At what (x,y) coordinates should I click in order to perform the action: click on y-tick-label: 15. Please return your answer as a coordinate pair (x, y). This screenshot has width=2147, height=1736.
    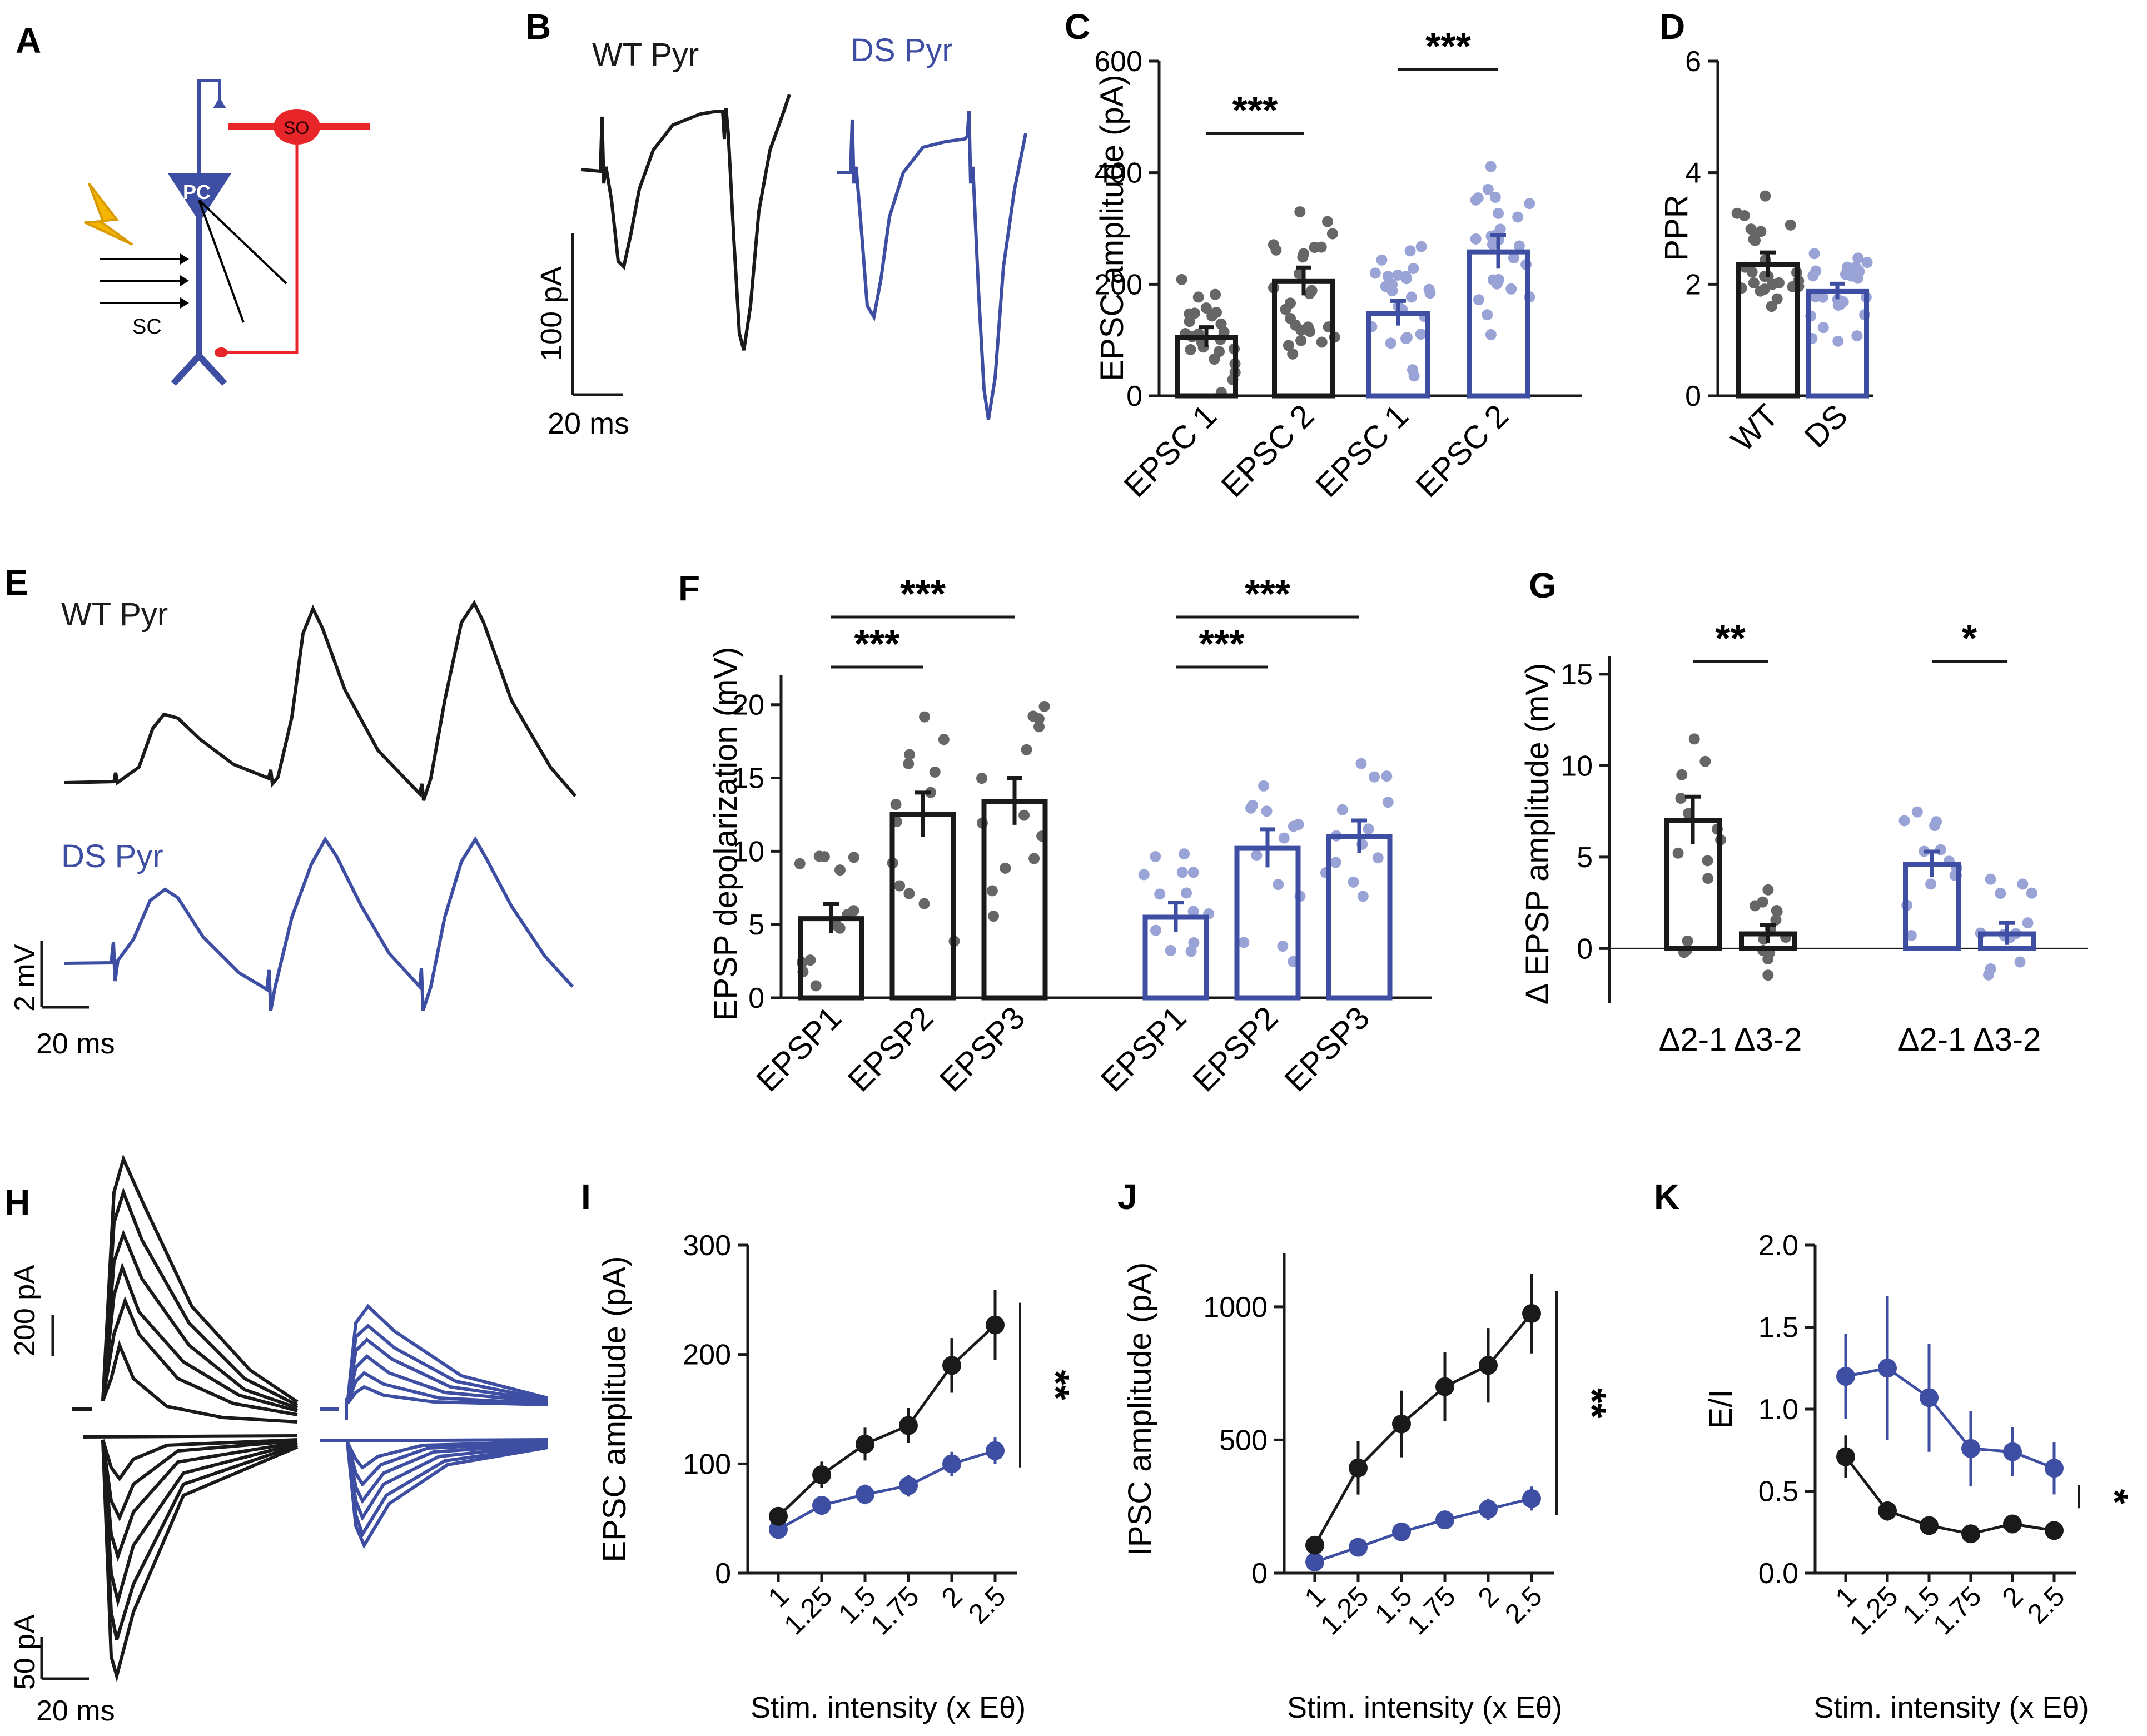
    Looking at the image, I should click on (1576, 675).